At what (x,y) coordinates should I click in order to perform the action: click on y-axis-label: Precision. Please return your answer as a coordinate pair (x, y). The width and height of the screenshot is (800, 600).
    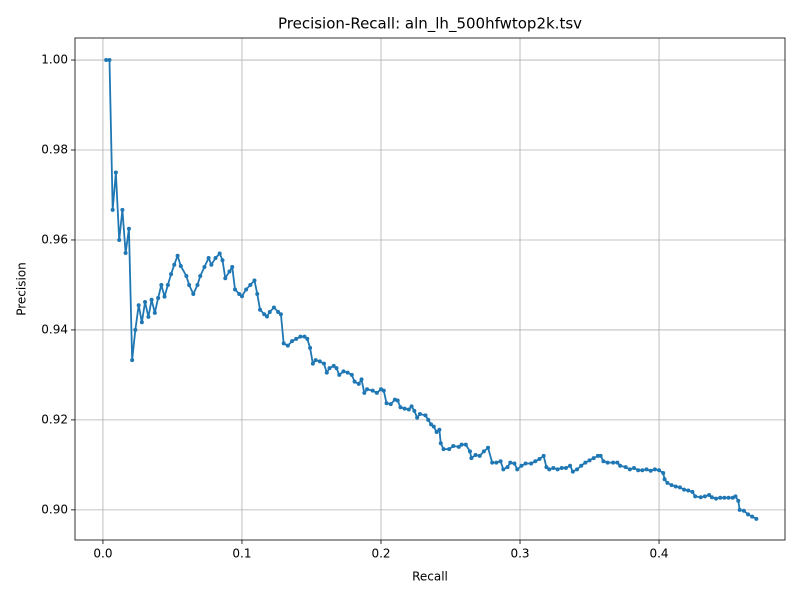
    Looking at the image, I should click on (22, 289).